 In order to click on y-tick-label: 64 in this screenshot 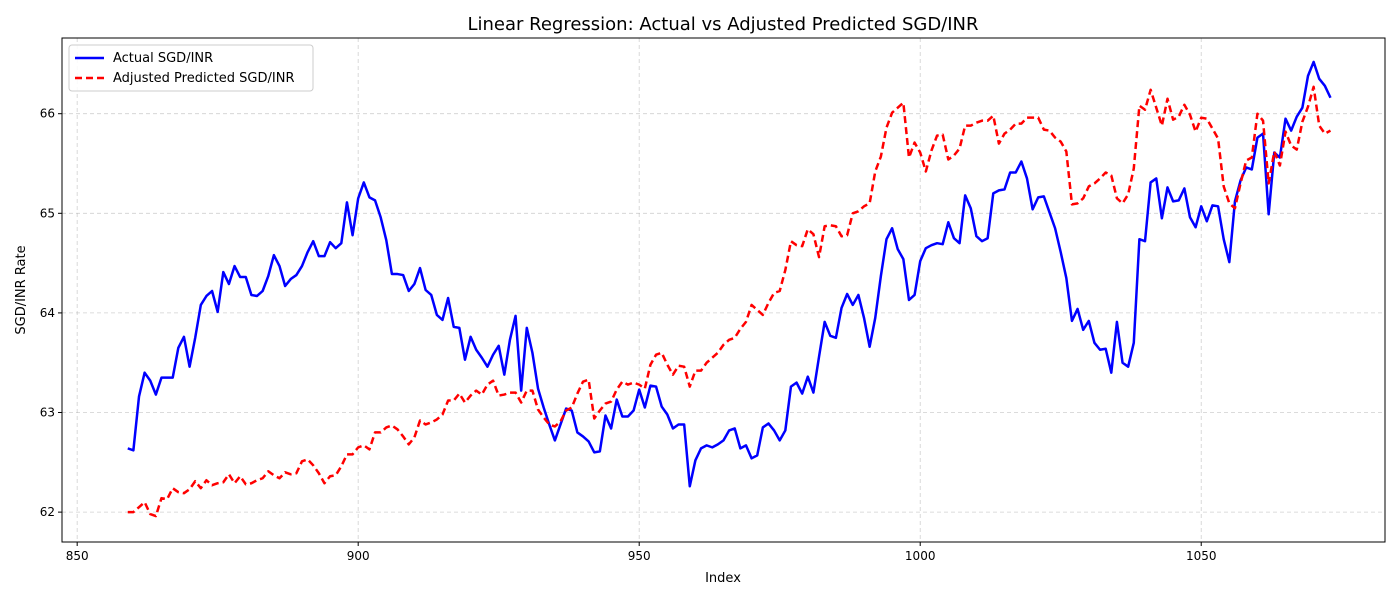, I will do `click(47, 313)`.